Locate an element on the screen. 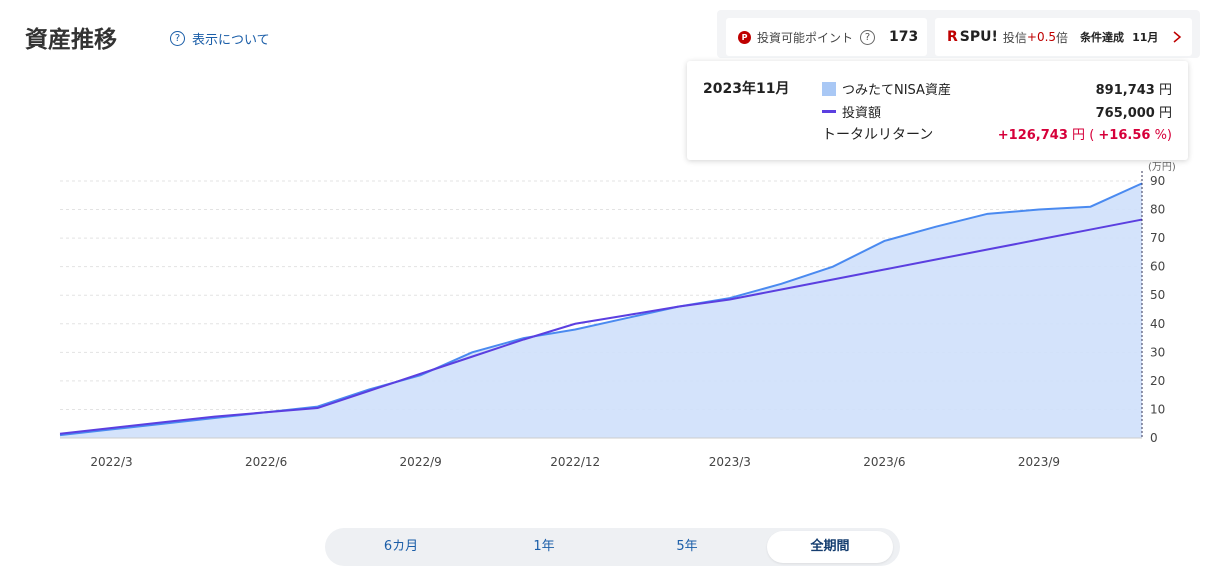 This screenshot has height=568, width=1212. y-tick-label: 70 is located at coordinates (1157, 238).